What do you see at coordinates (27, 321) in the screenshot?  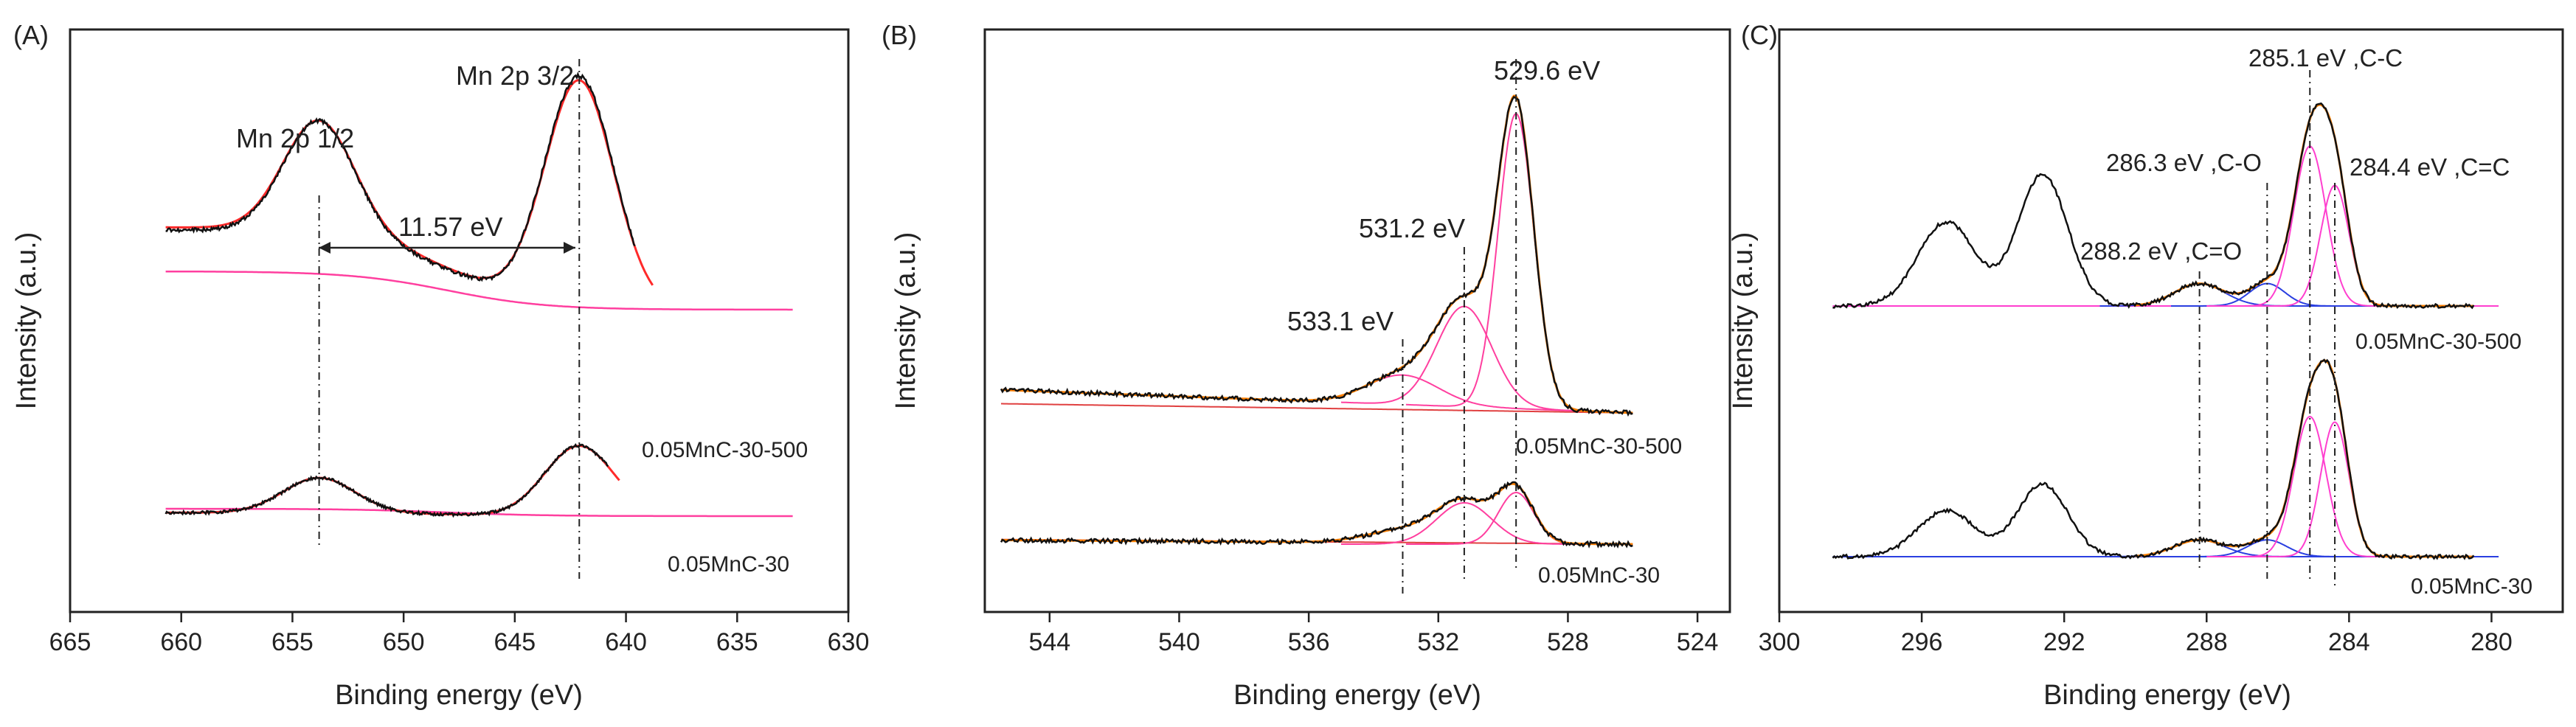 I see `panel-a-ylabel: Intensity (a.u.)` at bounding box center [27, 321].